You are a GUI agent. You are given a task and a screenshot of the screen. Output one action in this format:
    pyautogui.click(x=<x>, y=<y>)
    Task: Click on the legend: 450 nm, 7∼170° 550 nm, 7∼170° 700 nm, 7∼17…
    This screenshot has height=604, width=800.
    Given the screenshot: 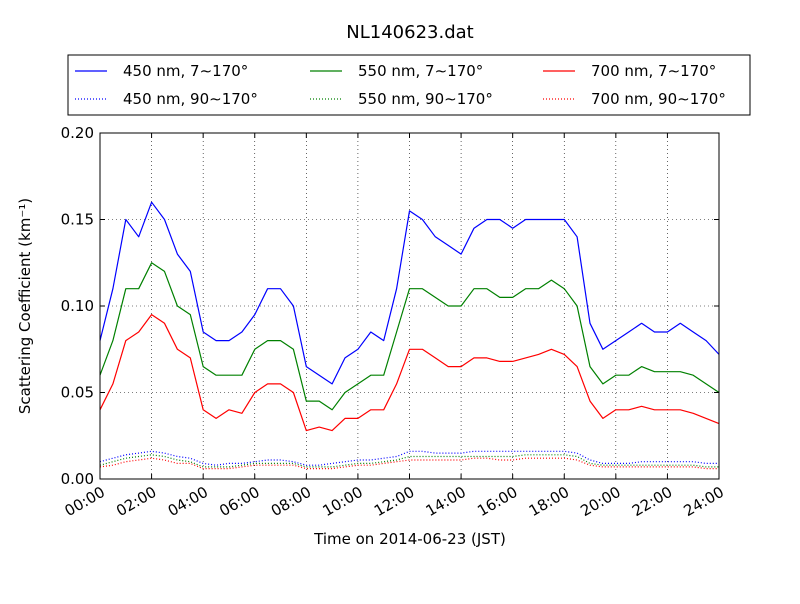 What is the action you would take?
    pyautogui.click(x=409, y=85)
    